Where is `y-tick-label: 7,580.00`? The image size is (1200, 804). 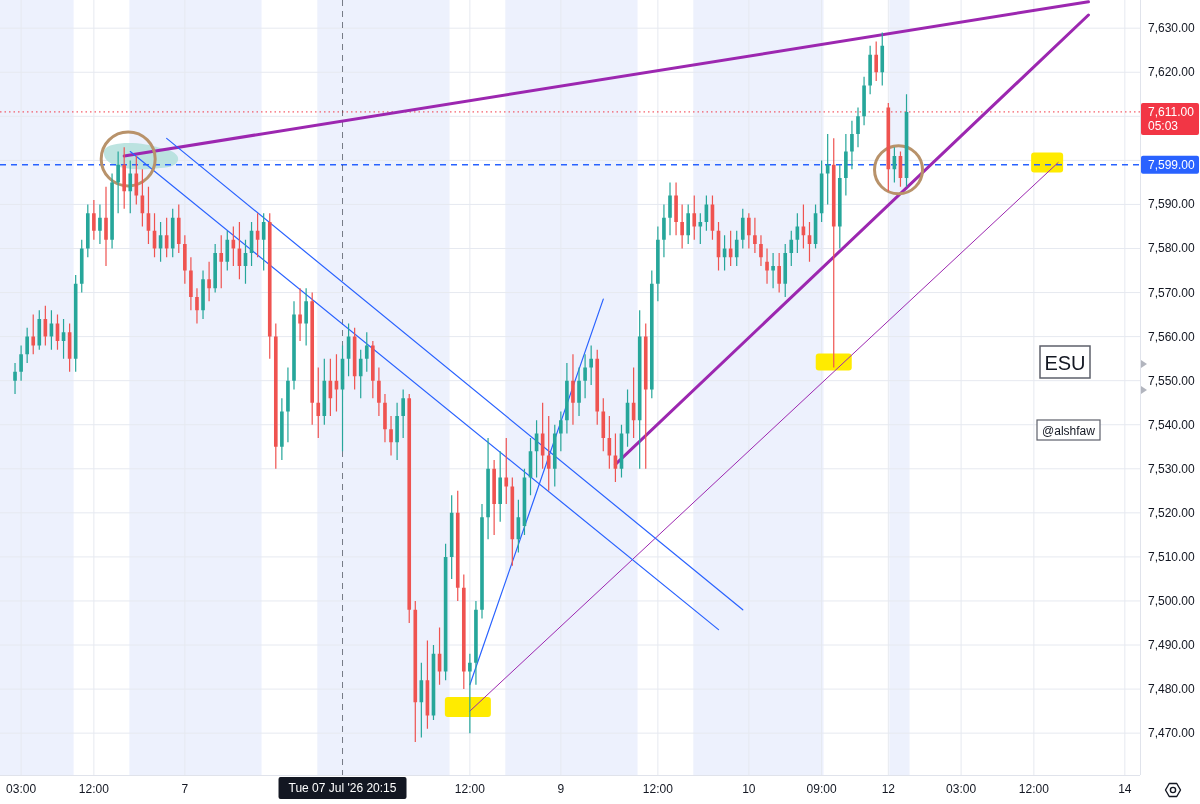
y-tick-label: 7,580.00 is located at coordinates (1172, 248).